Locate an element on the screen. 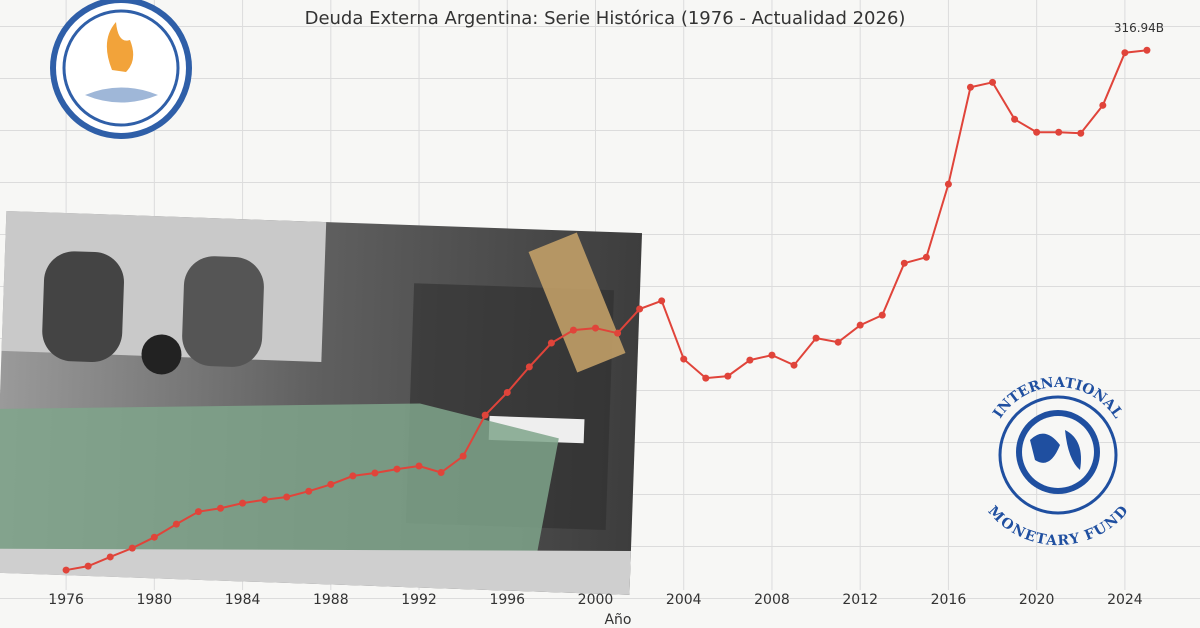  x-axis-label: Año is located at coordinates (617, 620).